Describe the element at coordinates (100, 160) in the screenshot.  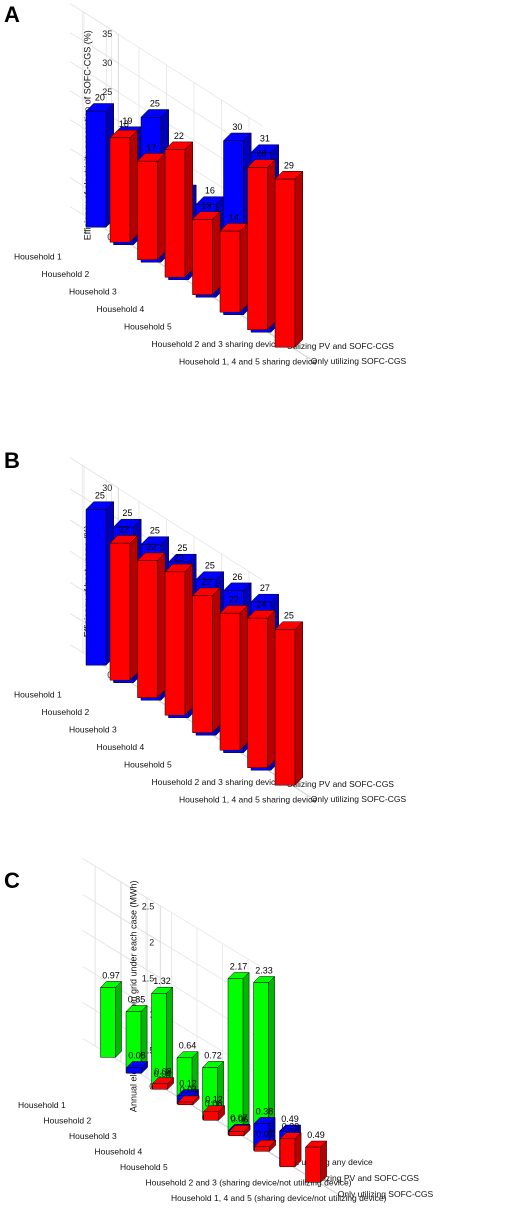
I see `bar: 20` at that location.